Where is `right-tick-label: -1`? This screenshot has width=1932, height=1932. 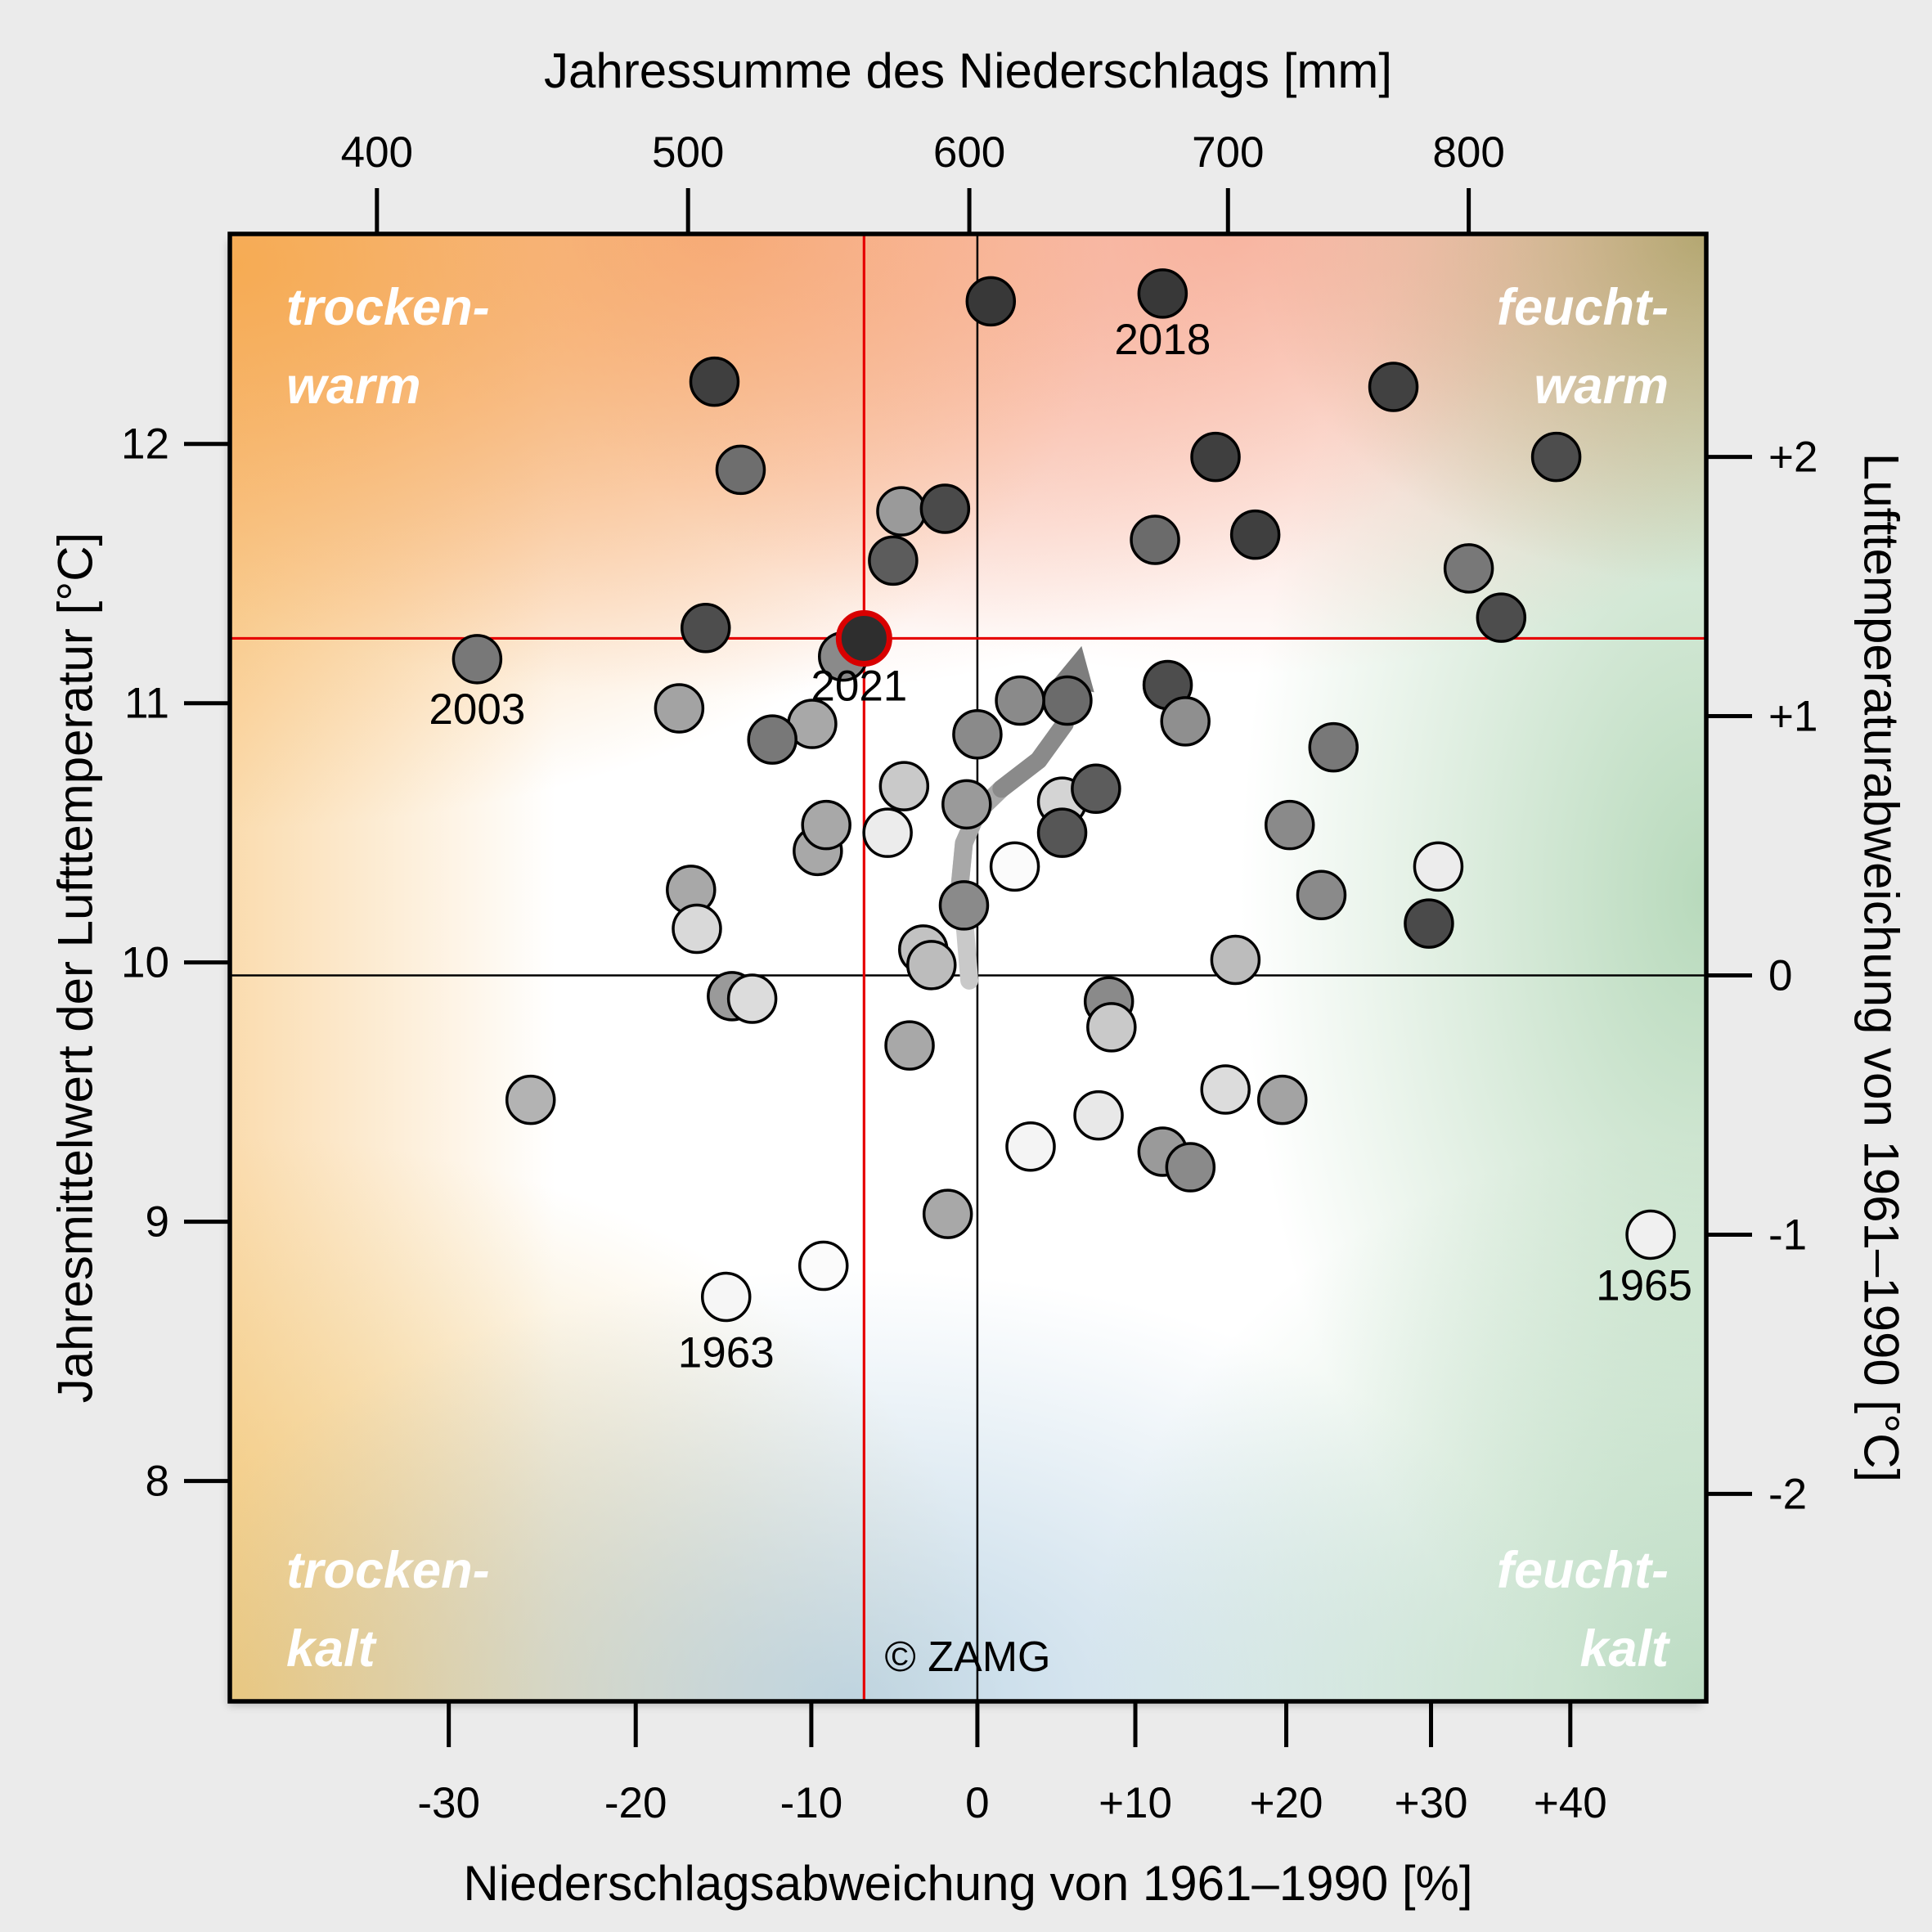
right-tick-label: -1 is located at coordinates (1788, 1235).